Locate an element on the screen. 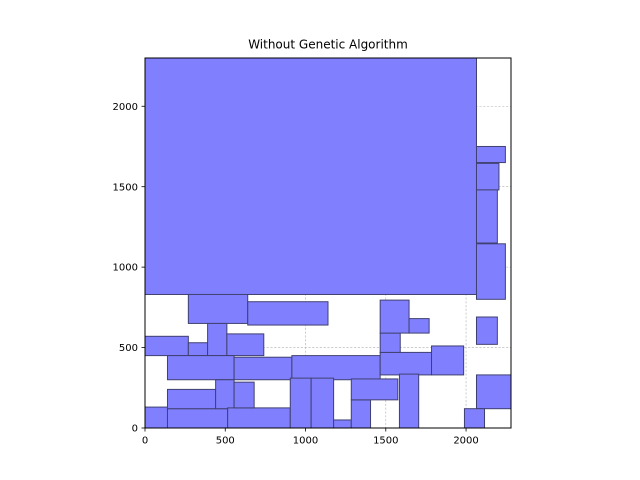  x-tick-label: 1000 is located at coordinates (305, 441).